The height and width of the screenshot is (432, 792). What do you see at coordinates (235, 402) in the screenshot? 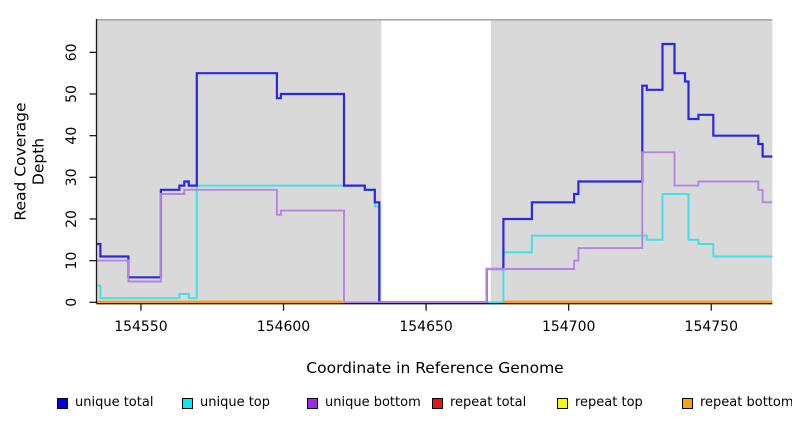
I see `legend-label-unique-top: unique top` at bounding box center [235, 402].